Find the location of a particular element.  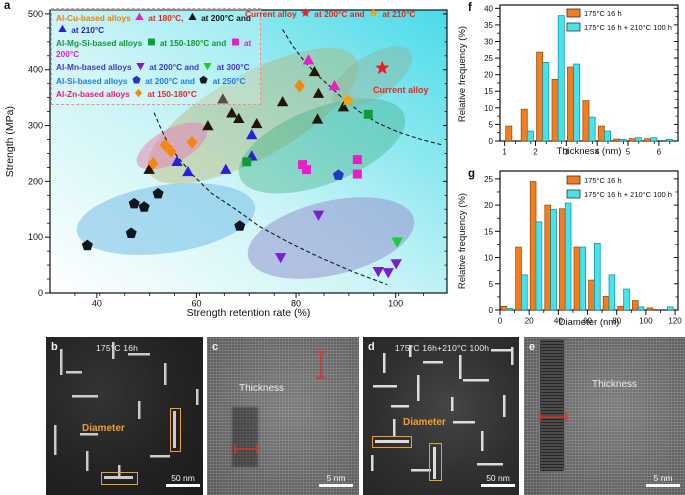

legend-row: Al-Si-based alloys at 200°C and at 250°C is located at coordinates (156, 81).